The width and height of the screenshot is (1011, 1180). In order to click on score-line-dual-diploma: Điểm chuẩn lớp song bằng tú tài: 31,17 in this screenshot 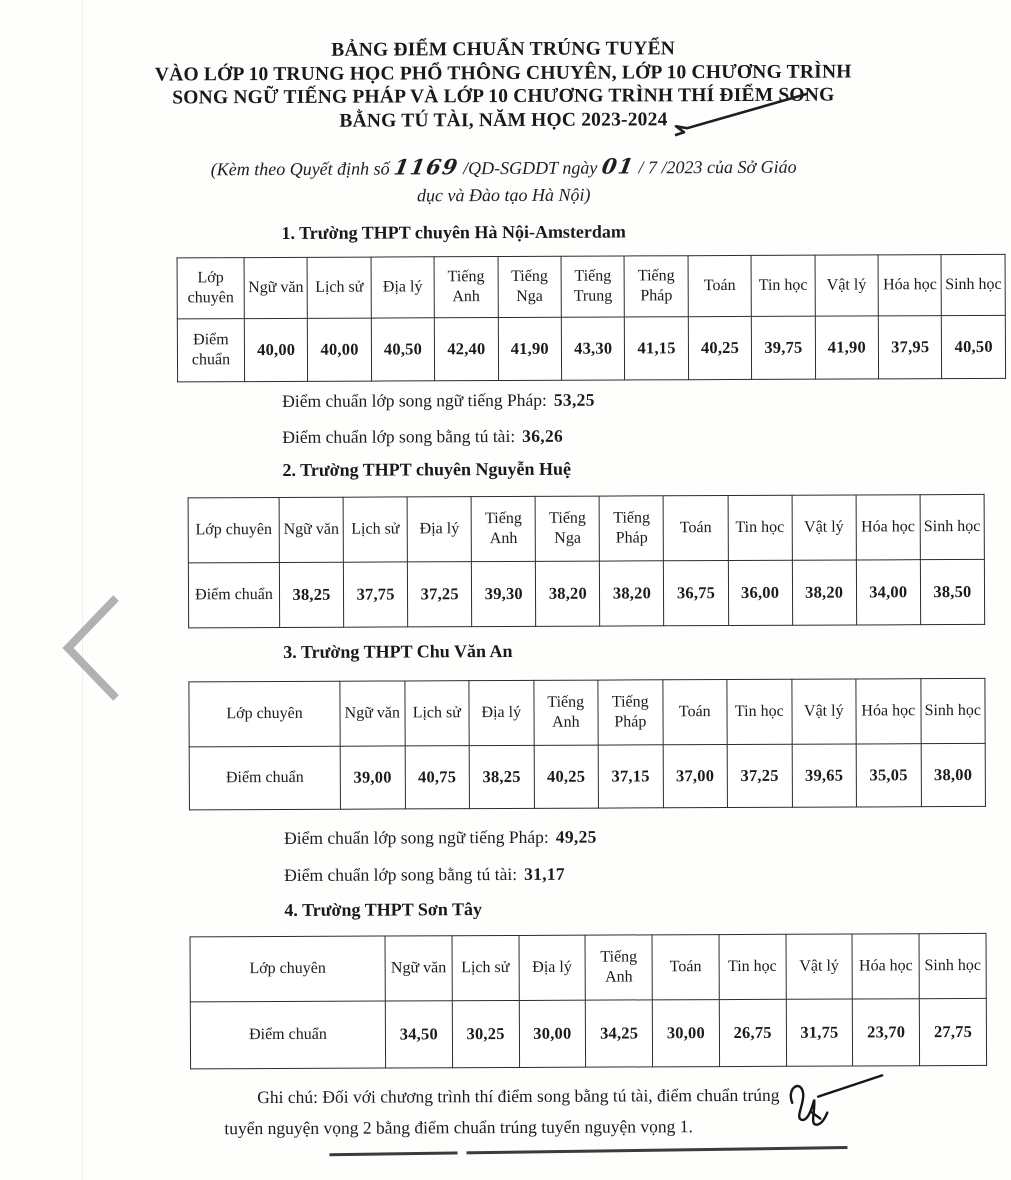, I will do `click(424, 875)`.